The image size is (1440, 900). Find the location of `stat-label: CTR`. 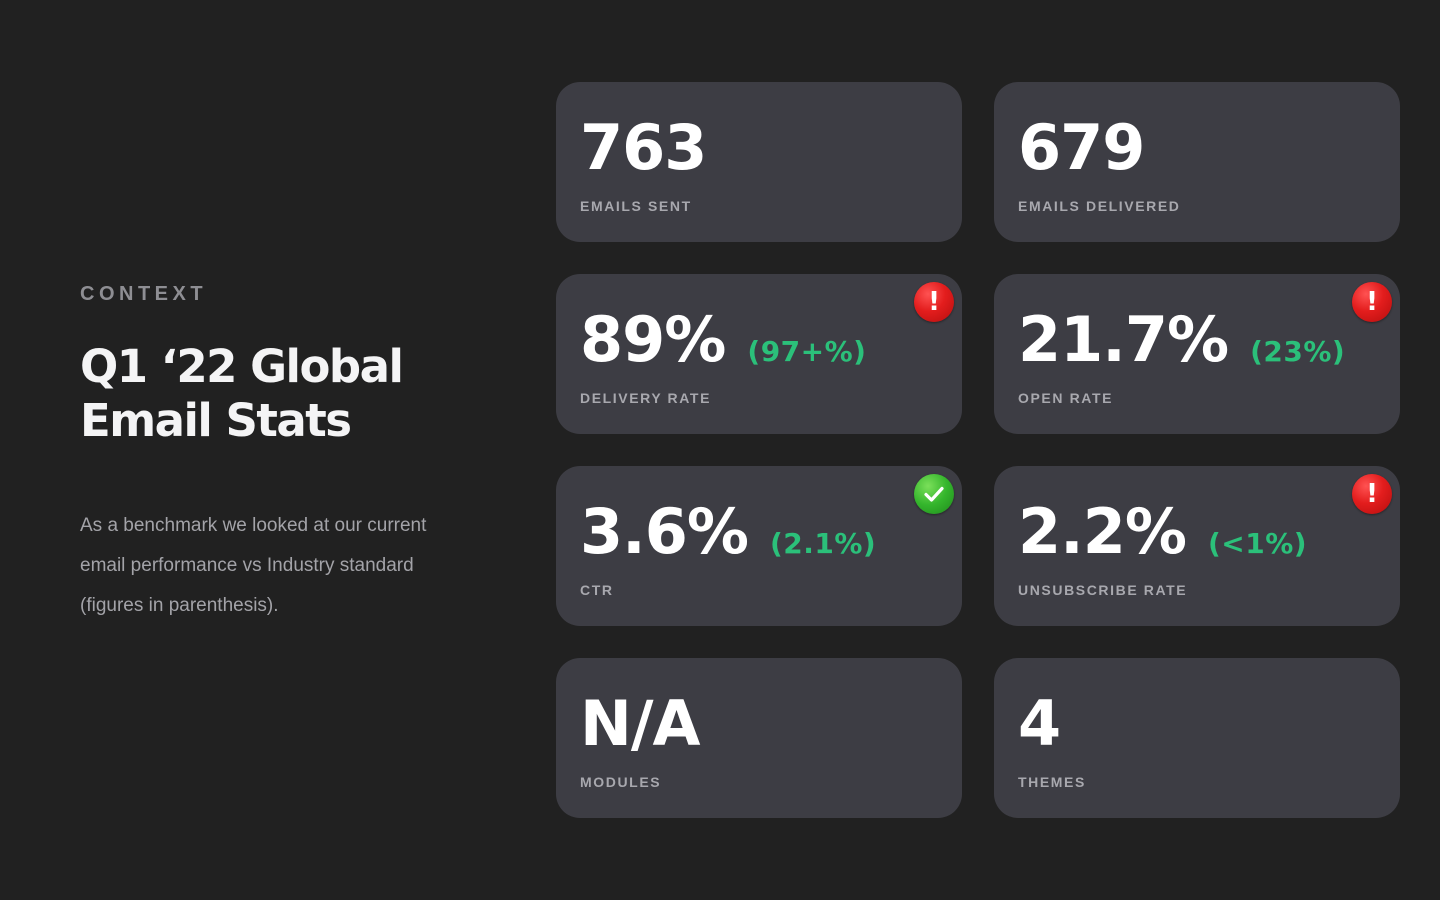

stat-label: CTR is located at coordinates (597, 590).